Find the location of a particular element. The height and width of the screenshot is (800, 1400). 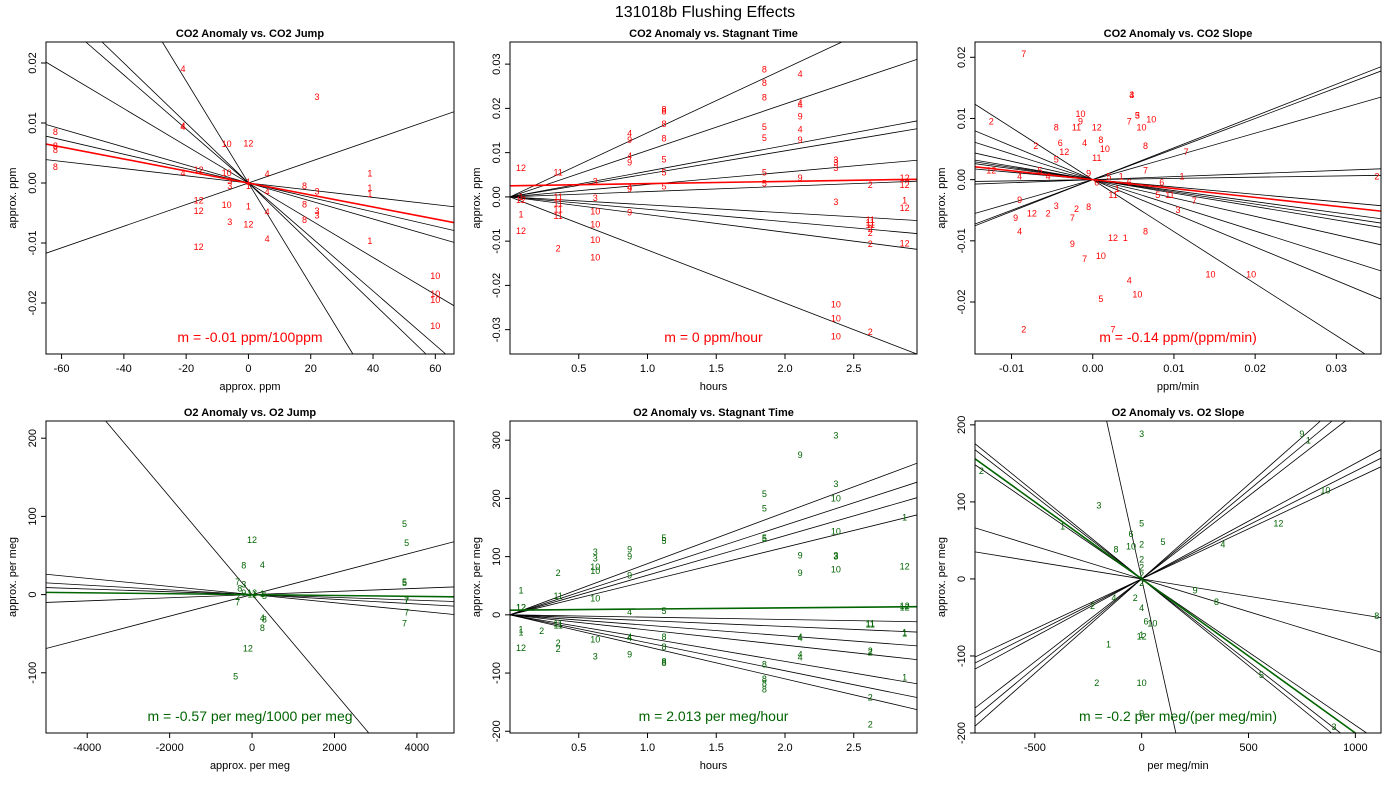

x-tick-label: 2.5 is located at coordinates (853, 369).